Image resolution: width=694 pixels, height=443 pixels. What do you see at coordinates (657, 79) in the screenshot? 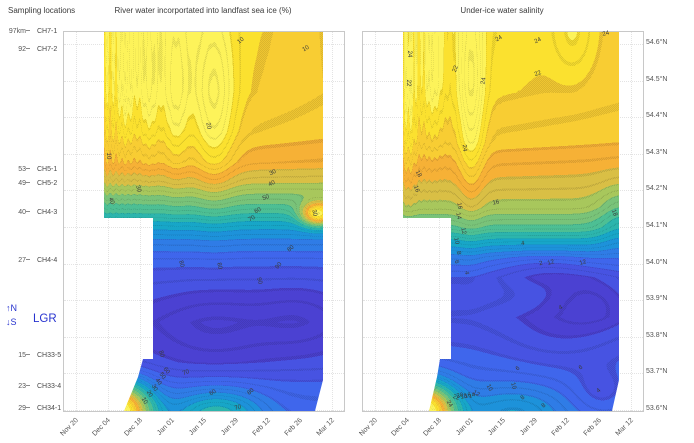
I see `lat-tick-label: 54.5°N` at bounding box center [657, 79].